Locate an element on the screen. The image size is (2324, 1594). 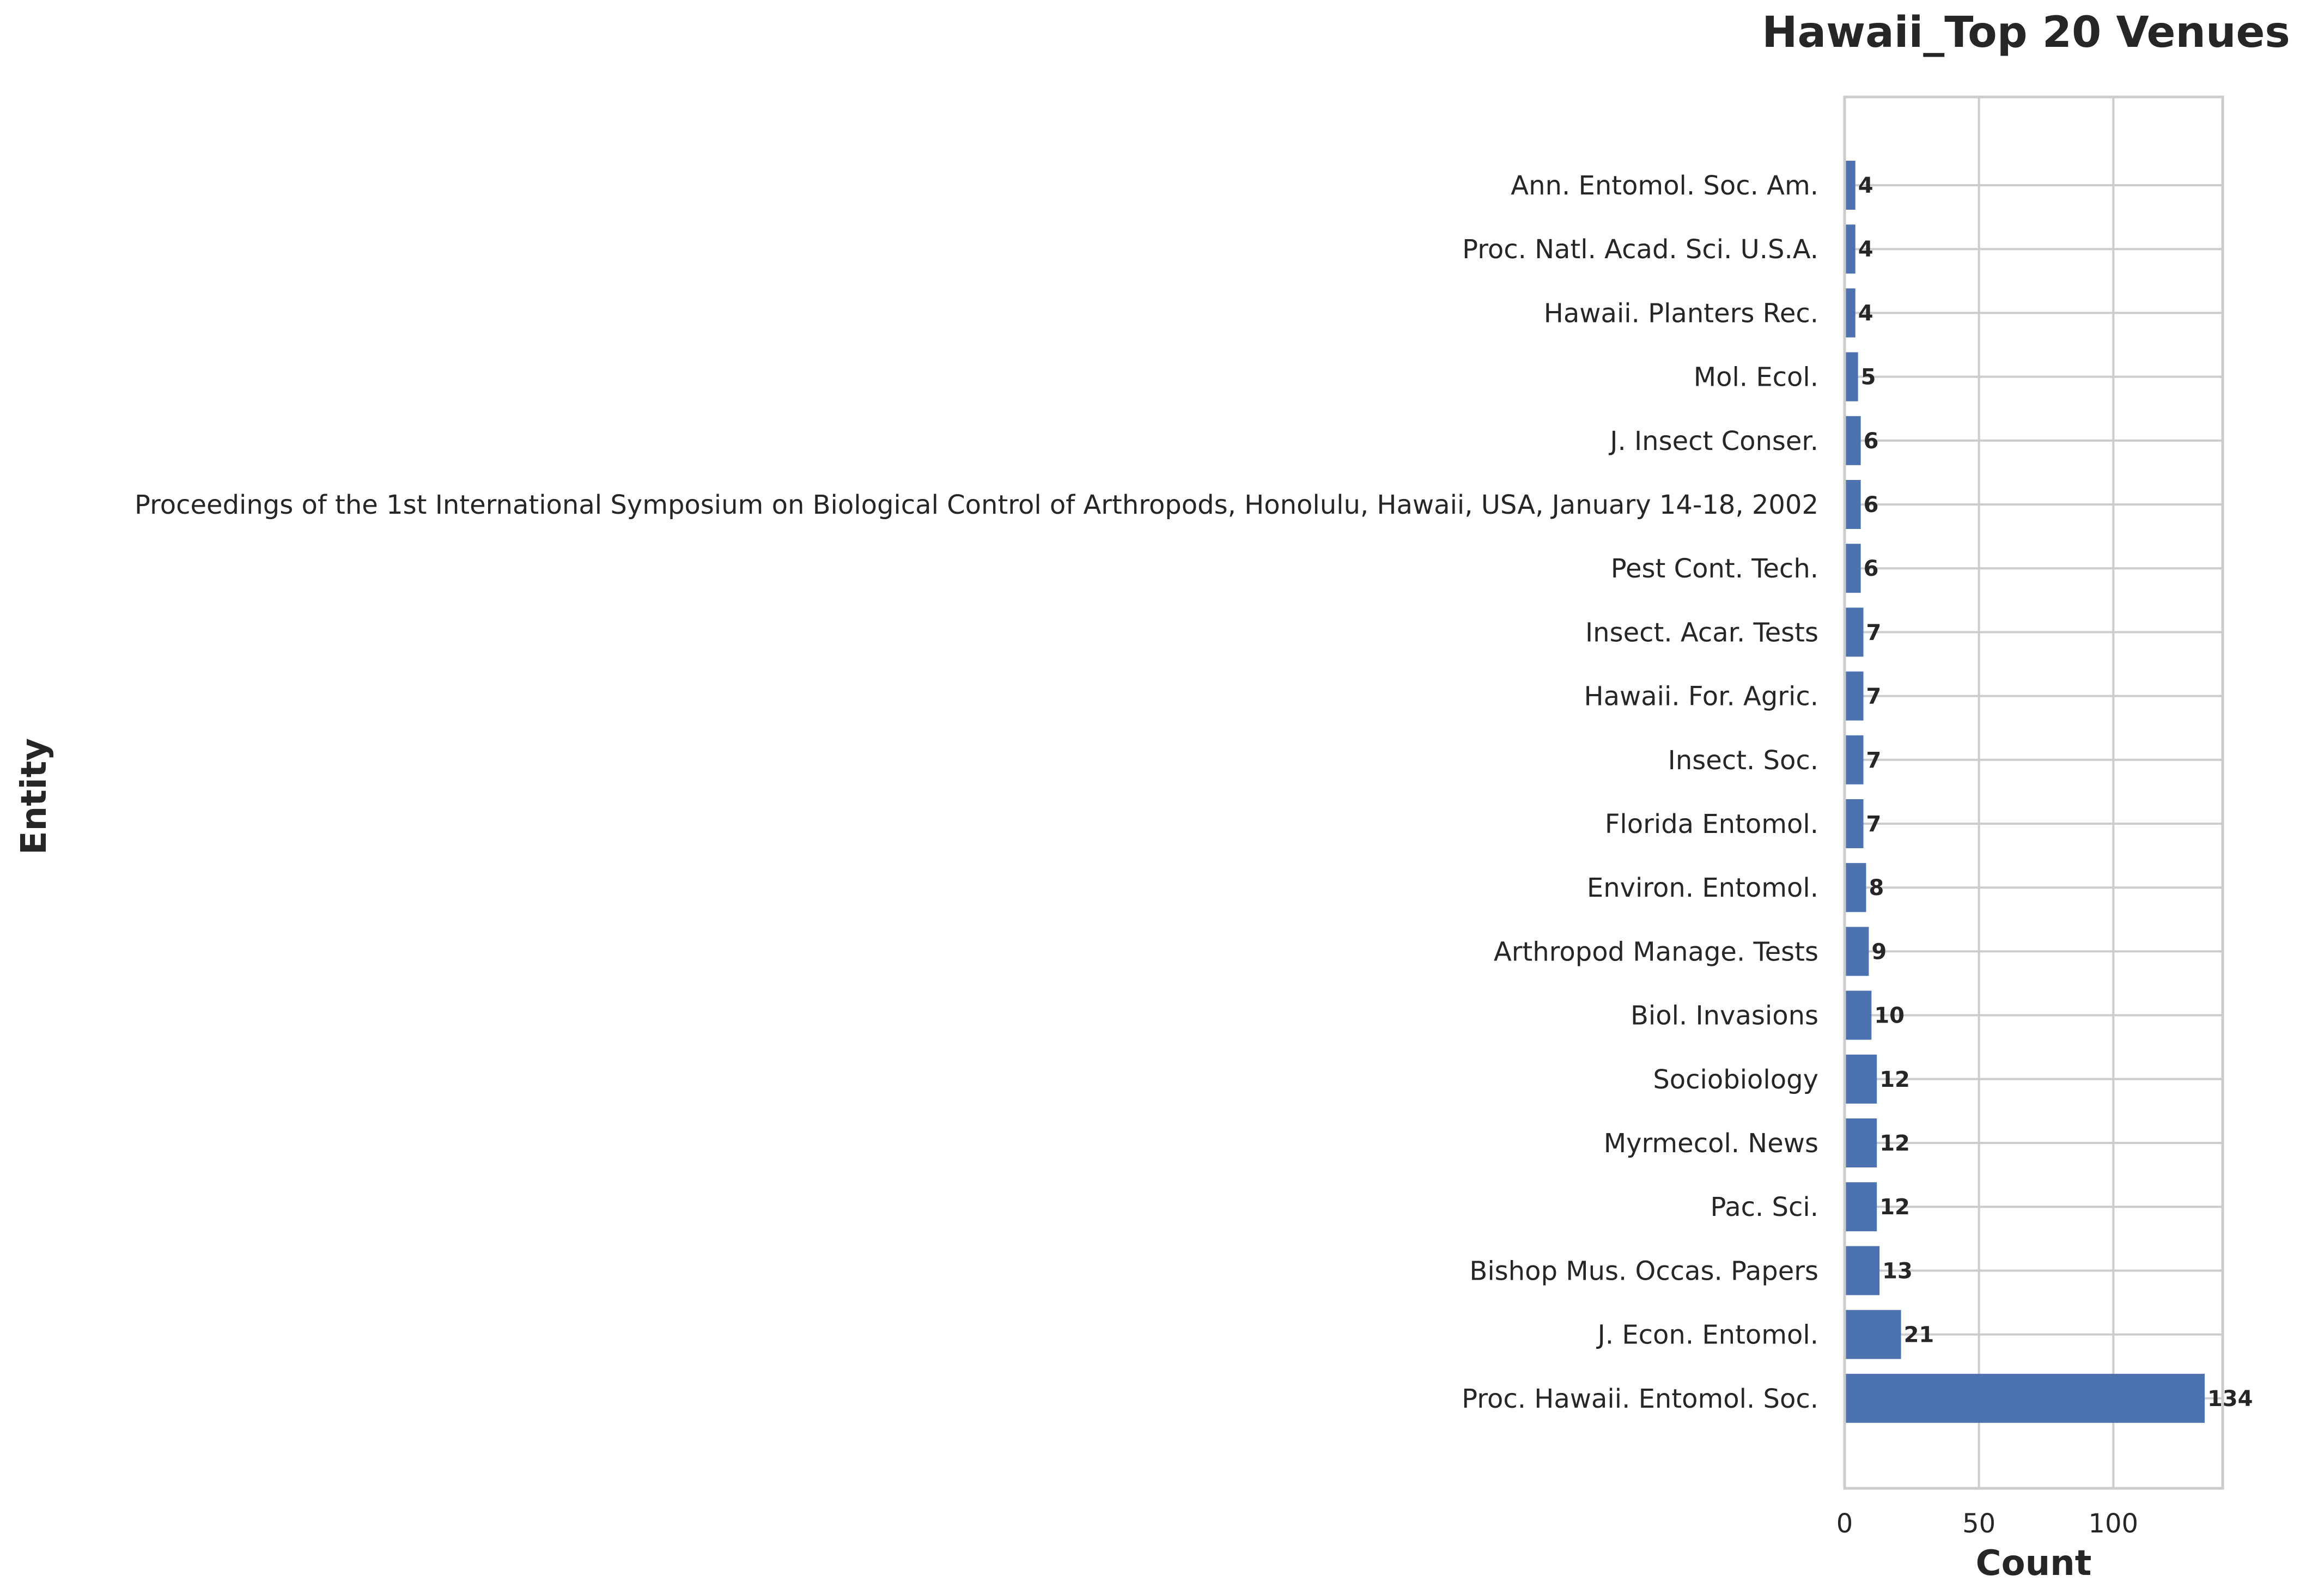
x-tick-labels: 0 50 100 is located at coordinates (1987, 1523).